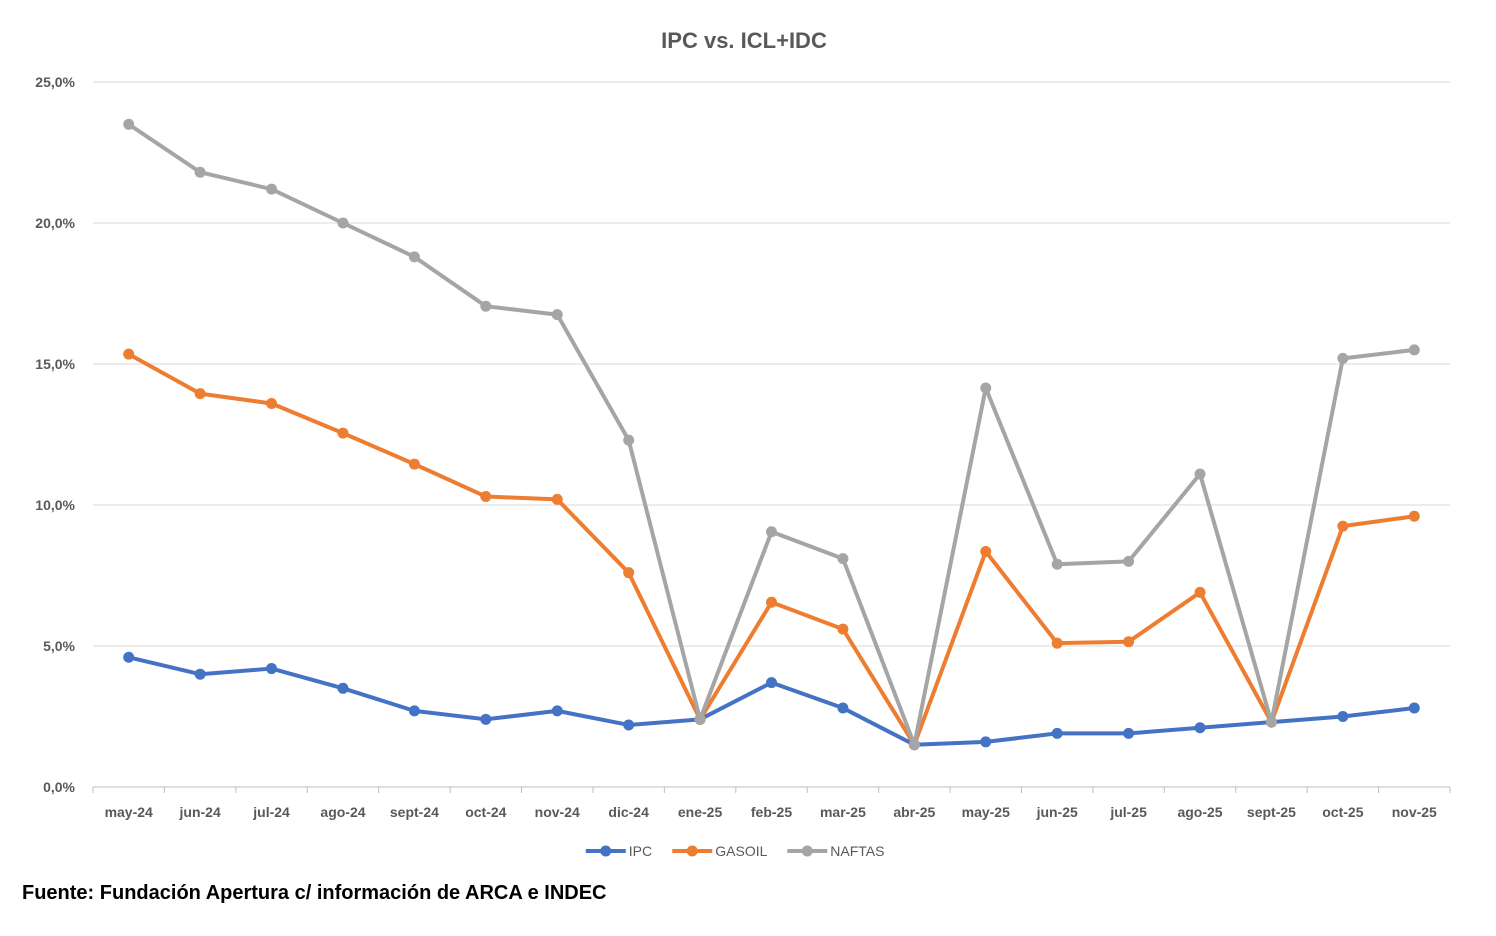 This screenshot has width=1496, height=936. What do you see at coordinates (59, 646) in the screenshot?
I see `y-tick-label: 5,0%` at bounding box center [59, 646].